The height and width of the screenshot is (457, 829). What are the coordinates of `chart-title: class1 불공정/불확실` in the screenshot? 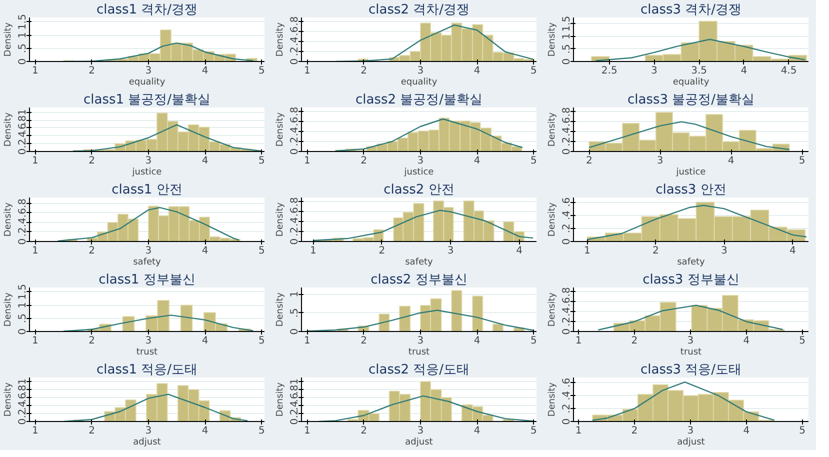 It's located at (147, 100).